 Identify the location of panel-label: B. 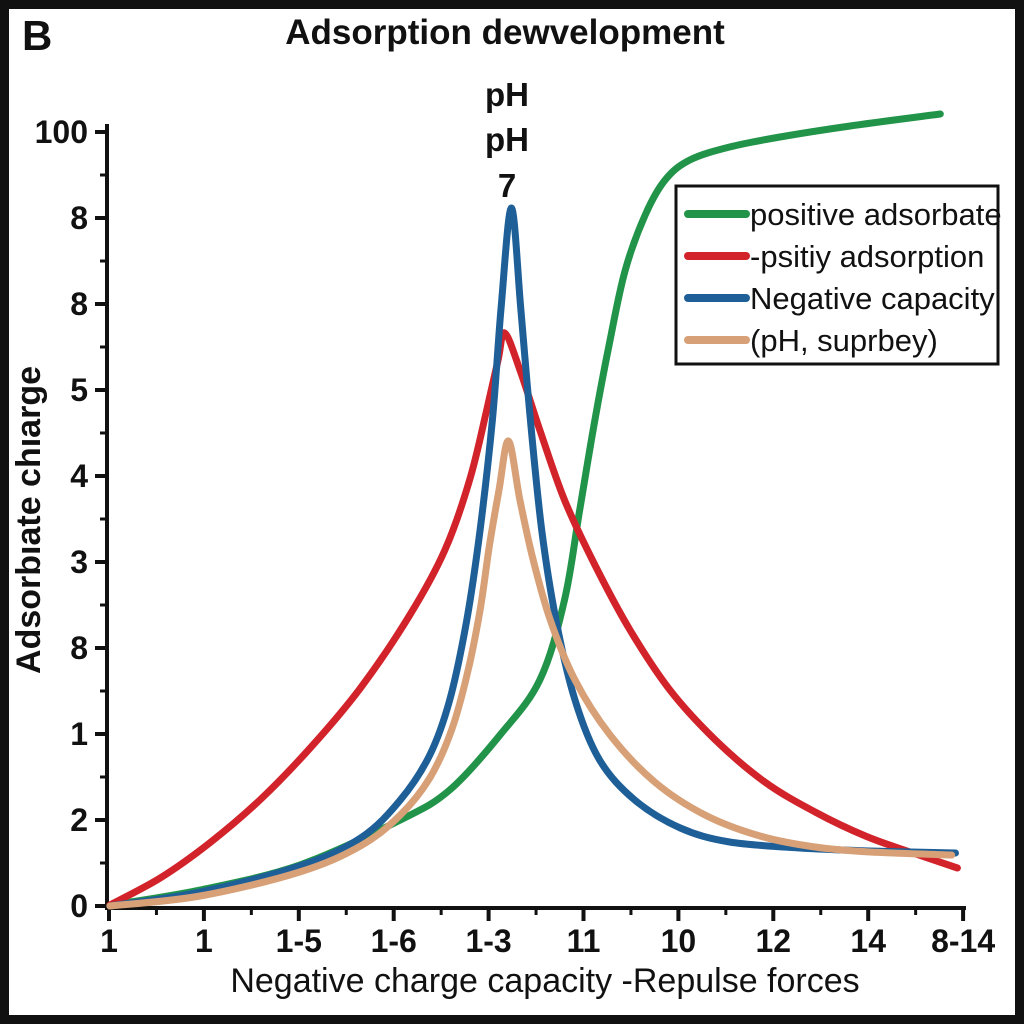
(37, 35).